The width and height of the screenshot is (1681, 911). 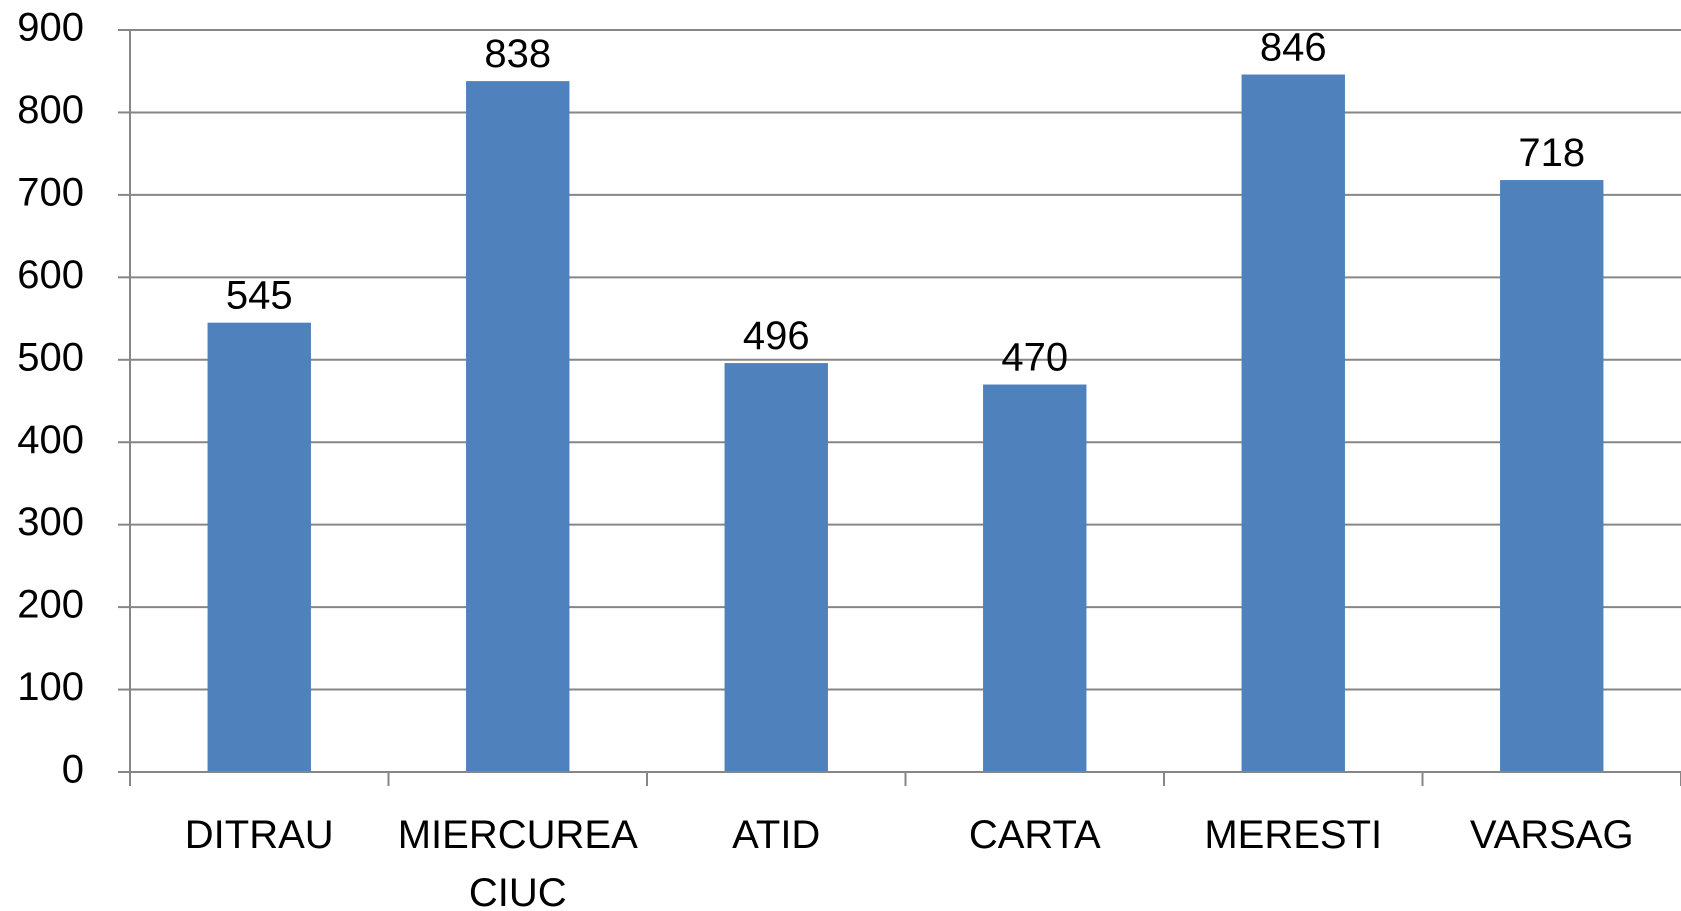 I want to click on y-tick-label: 900, so click(x=50, y=28).